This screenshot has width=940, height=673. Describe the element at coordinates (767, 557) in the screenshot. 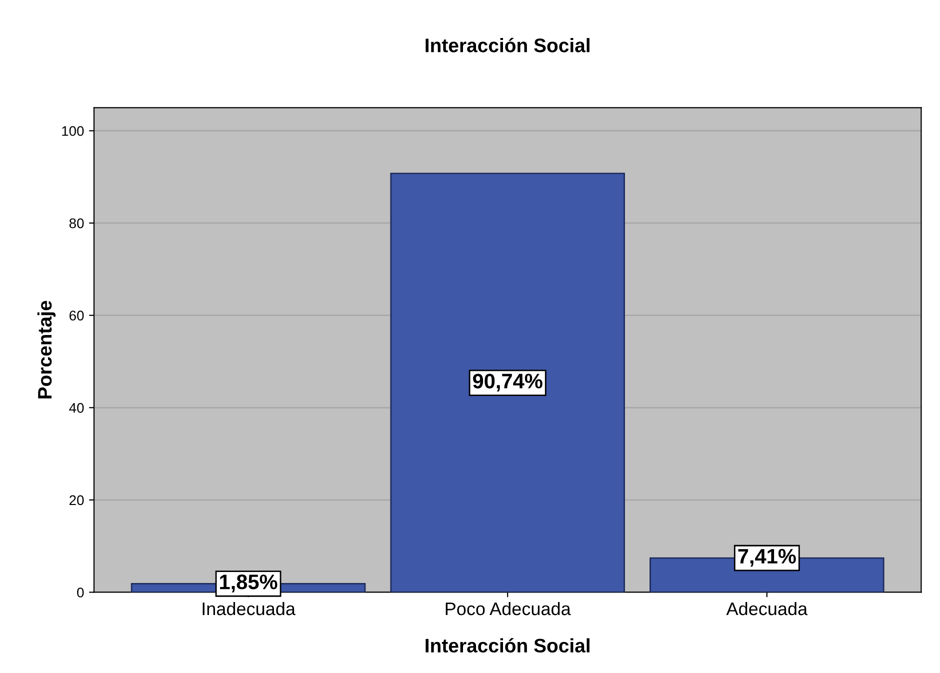

I see `data-label: 7,41%` at that location.